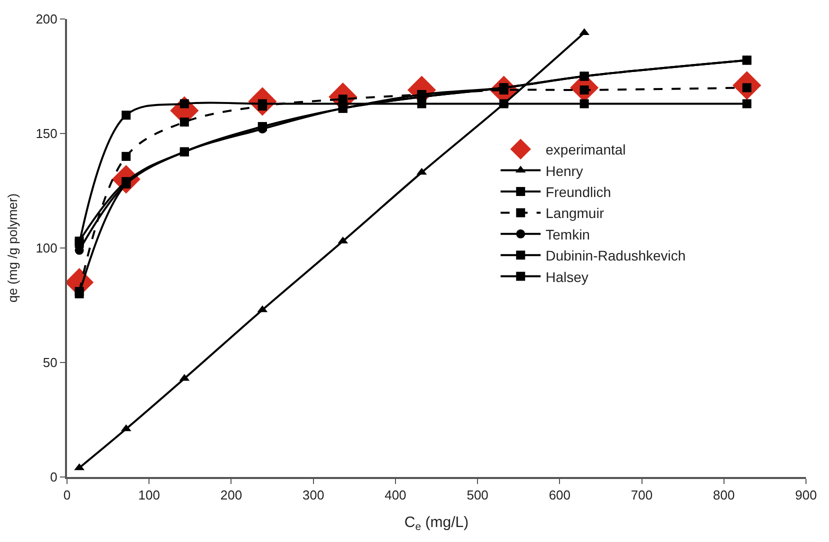 This screenshot has width=829, height=542. What do you see at coordinates (575, 213) in the screenshot?
I see `legend-label: Langmuir` at bounding box center [575, 213].